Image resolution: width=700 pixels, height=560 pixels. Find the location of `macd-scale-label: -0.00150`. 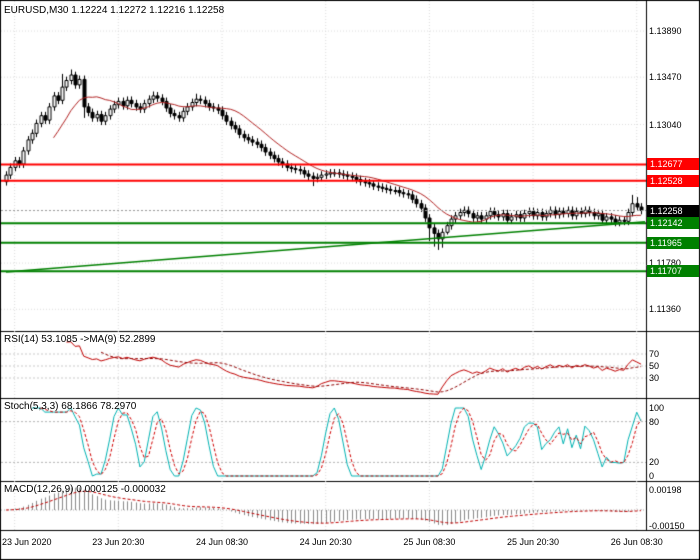

macd-scale-label: -0.00150 is located at coordinates (667, 525).